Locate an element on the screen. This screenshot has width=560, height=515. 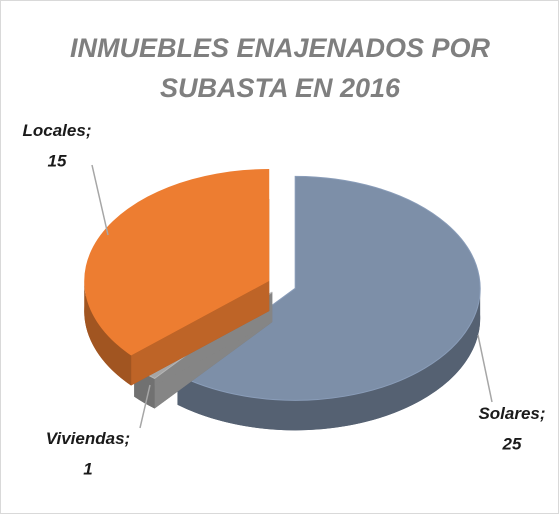
slice-cut is located at coordinates (200, 333).